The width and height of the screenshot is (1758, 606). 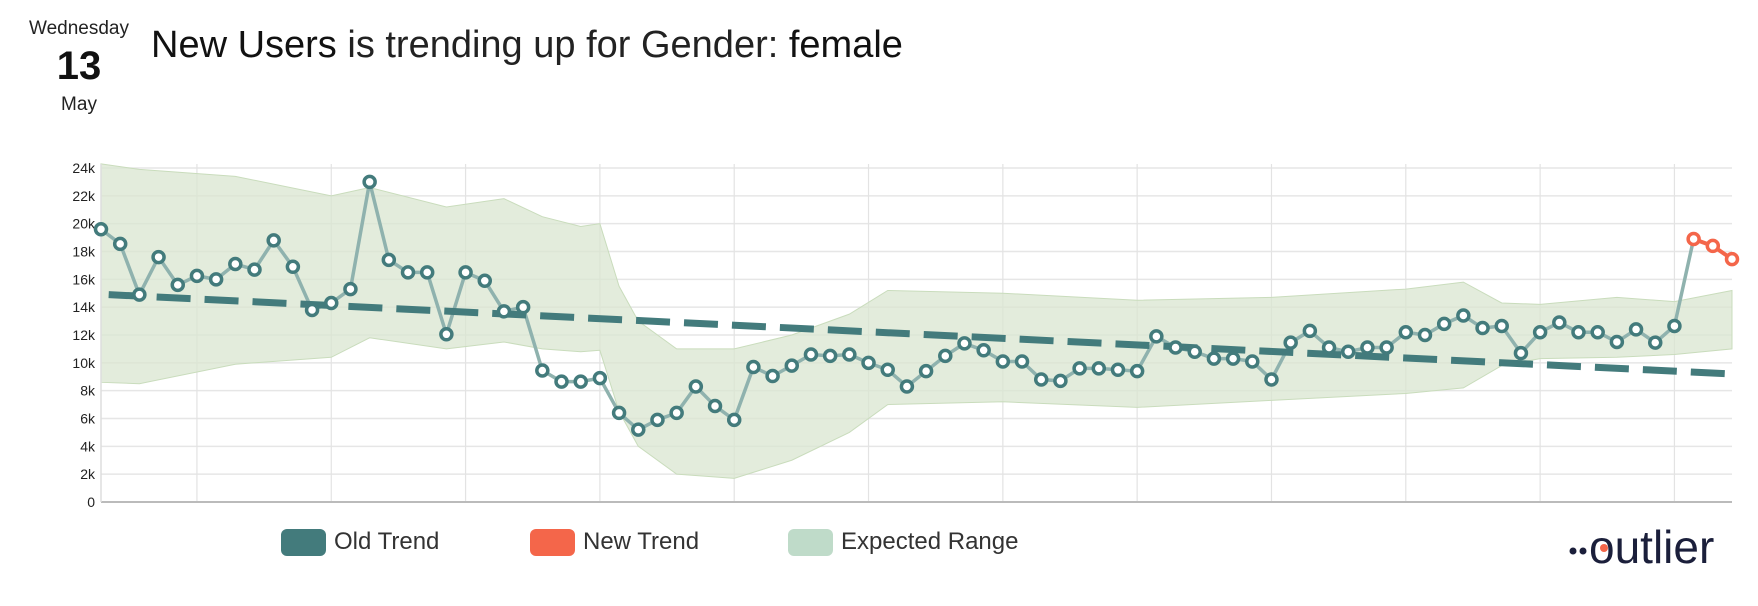 What do you see at coordinates (244, 45) in the screenshot?
I see `metric-name: New Users` at bounding box center [244, 45].